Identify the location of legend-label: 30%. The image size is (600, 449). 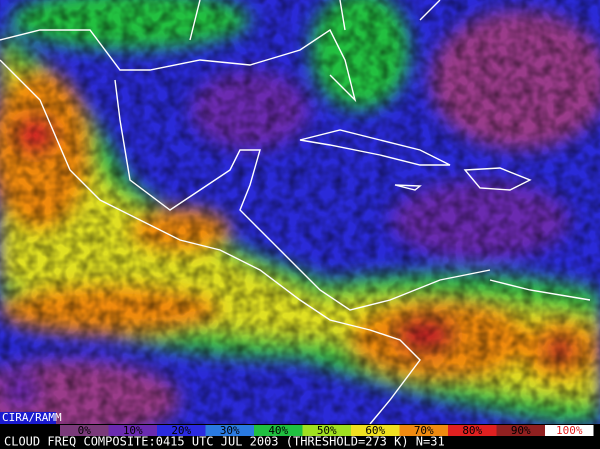
(230, 430).